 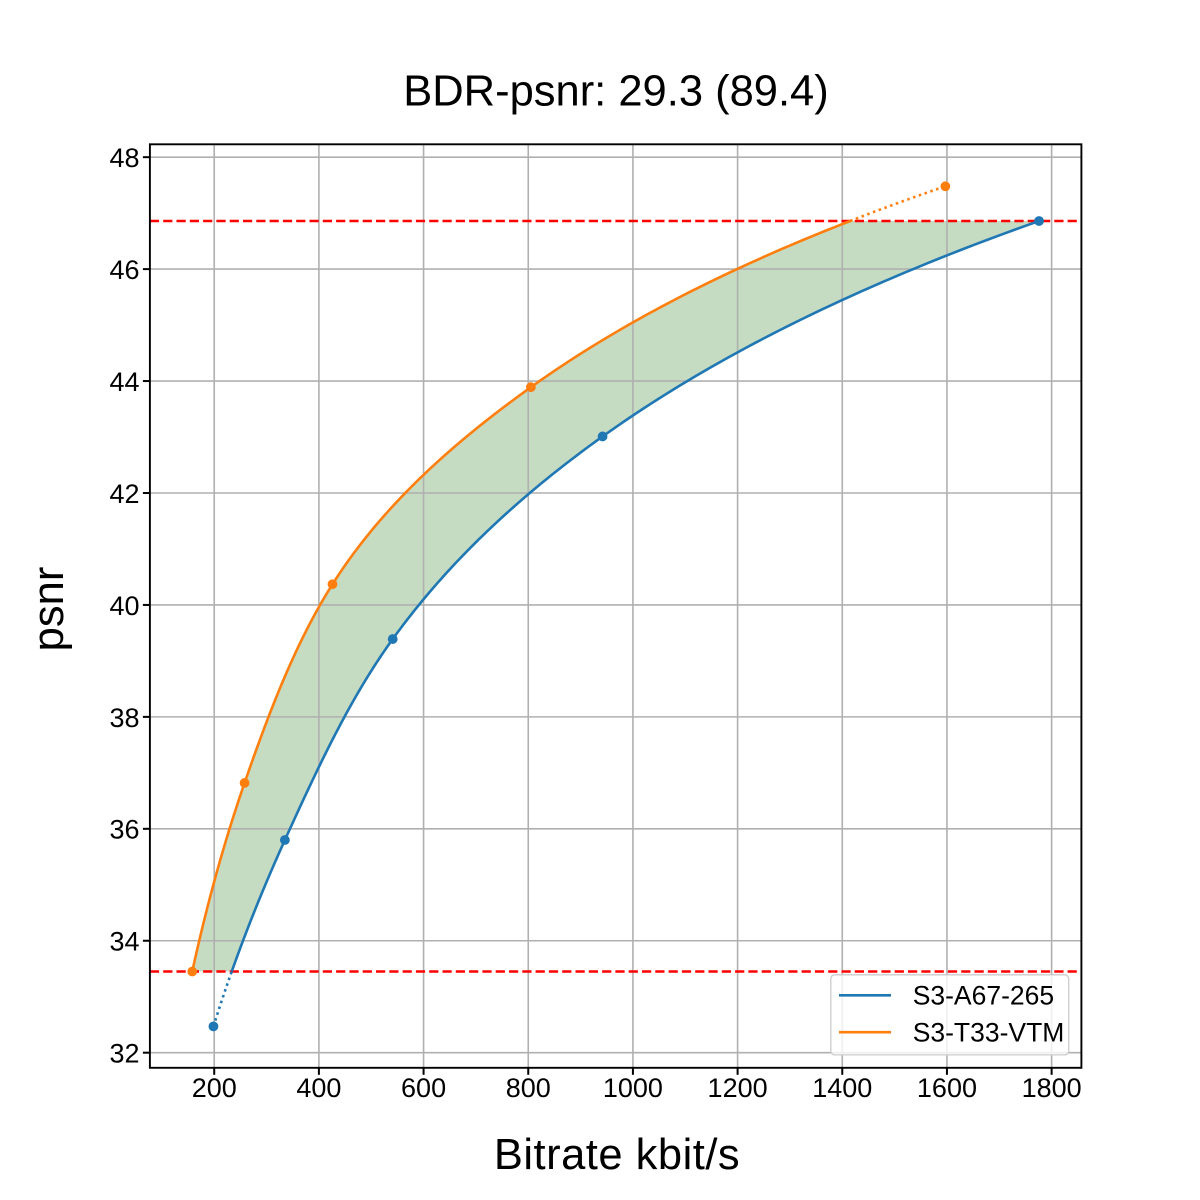 What do you see at coordinates (49, 609) in the screenshot?
I see `svg-text: psnr` at bounding box center [49, 609].